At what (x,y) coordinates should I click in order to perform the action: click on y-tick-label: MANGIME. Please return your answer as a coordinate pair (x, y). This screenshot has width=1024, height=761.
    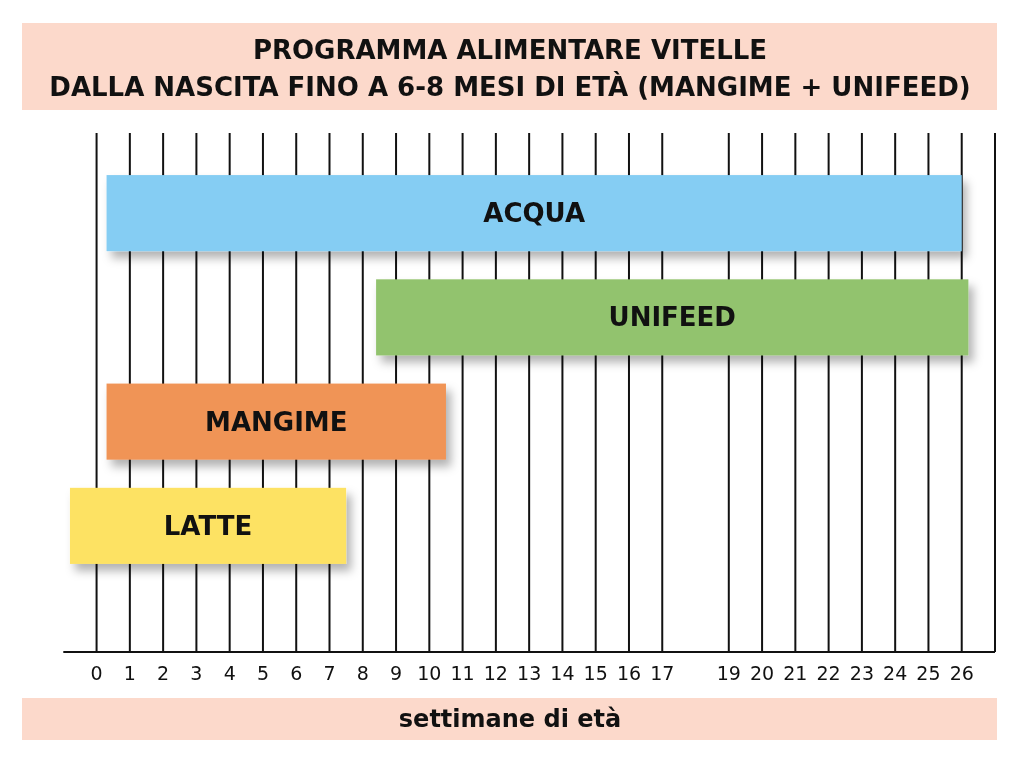
    Looking at the image, I should click on (276, 421).